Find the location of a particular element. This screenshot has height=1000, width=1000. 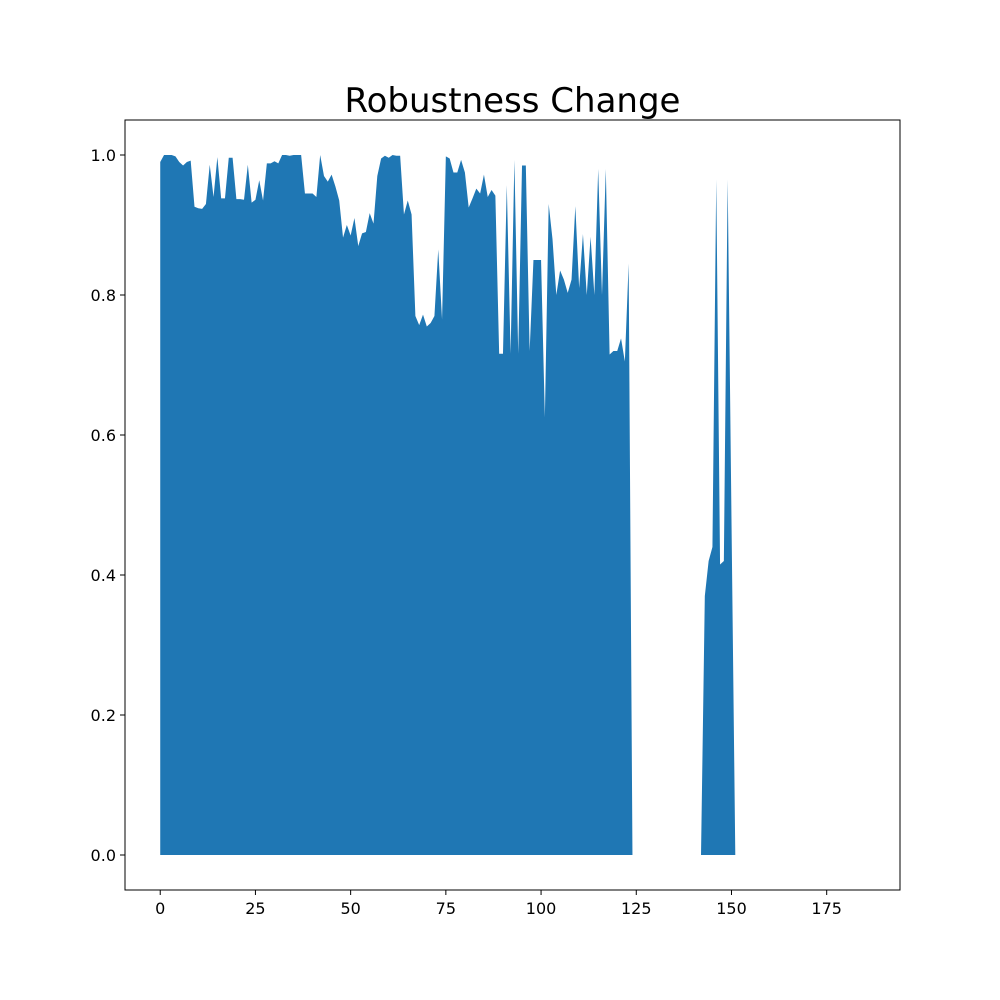

x-tick-label: 175 is located at coordinates (826, 908).